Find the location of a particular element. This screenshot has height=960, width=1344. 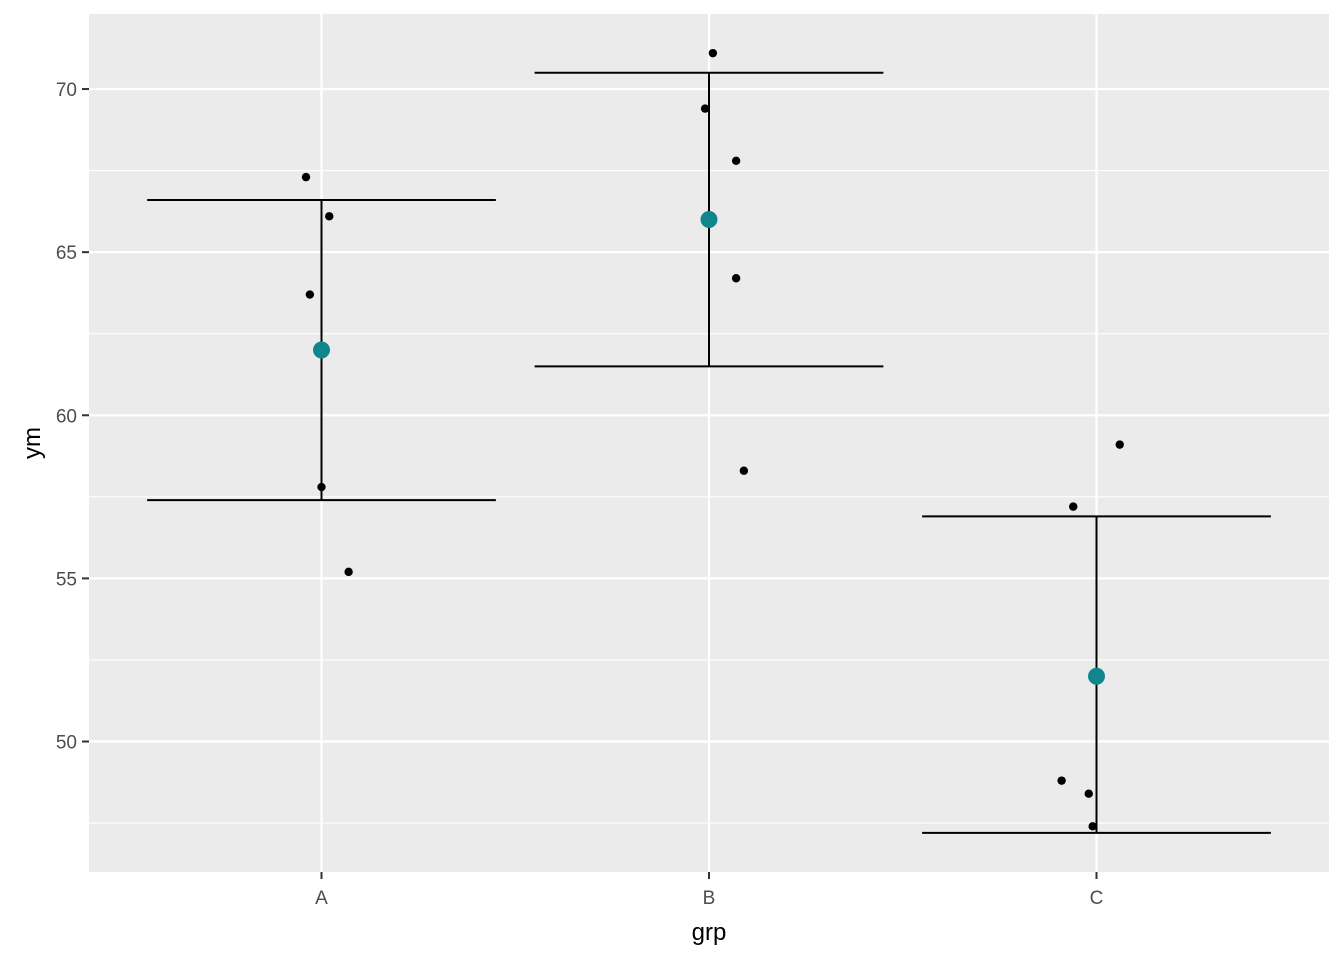

y-tick-label: 70 is located at coordinates (66, 90).